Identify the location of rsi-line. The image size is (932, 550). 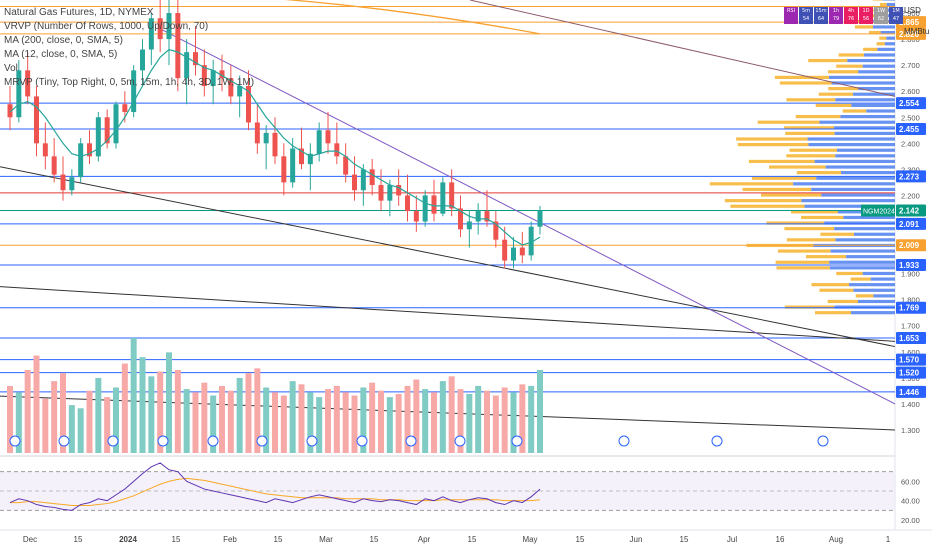
(275, 486).